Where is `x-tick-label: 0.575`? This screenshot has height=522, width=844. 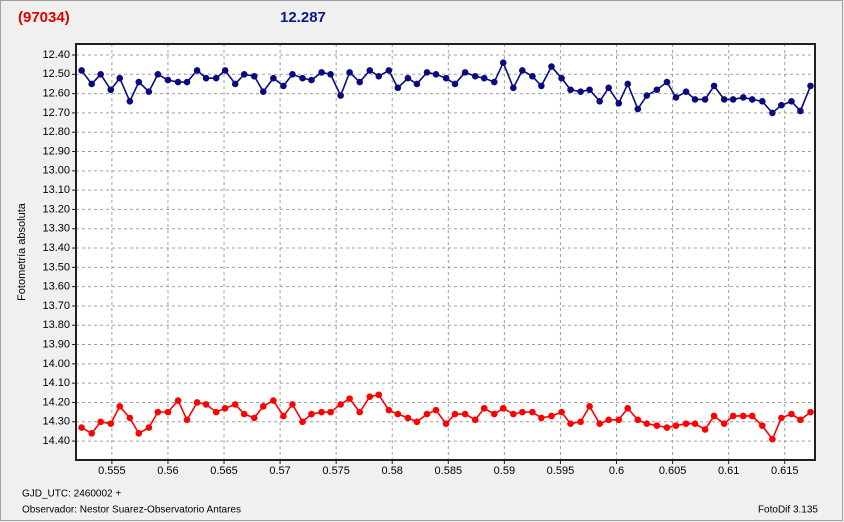 x-tick-label: 0.575 is located at coordinates (336, 471).